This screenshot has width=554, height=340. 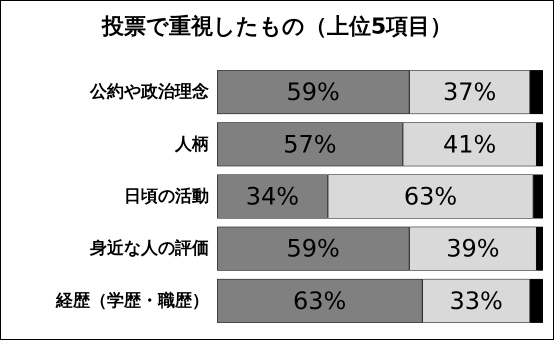 What do you see at coordinates (469, 92) in the screenshot?
I see `data-label: 37%` at bounding box center [469, 92].